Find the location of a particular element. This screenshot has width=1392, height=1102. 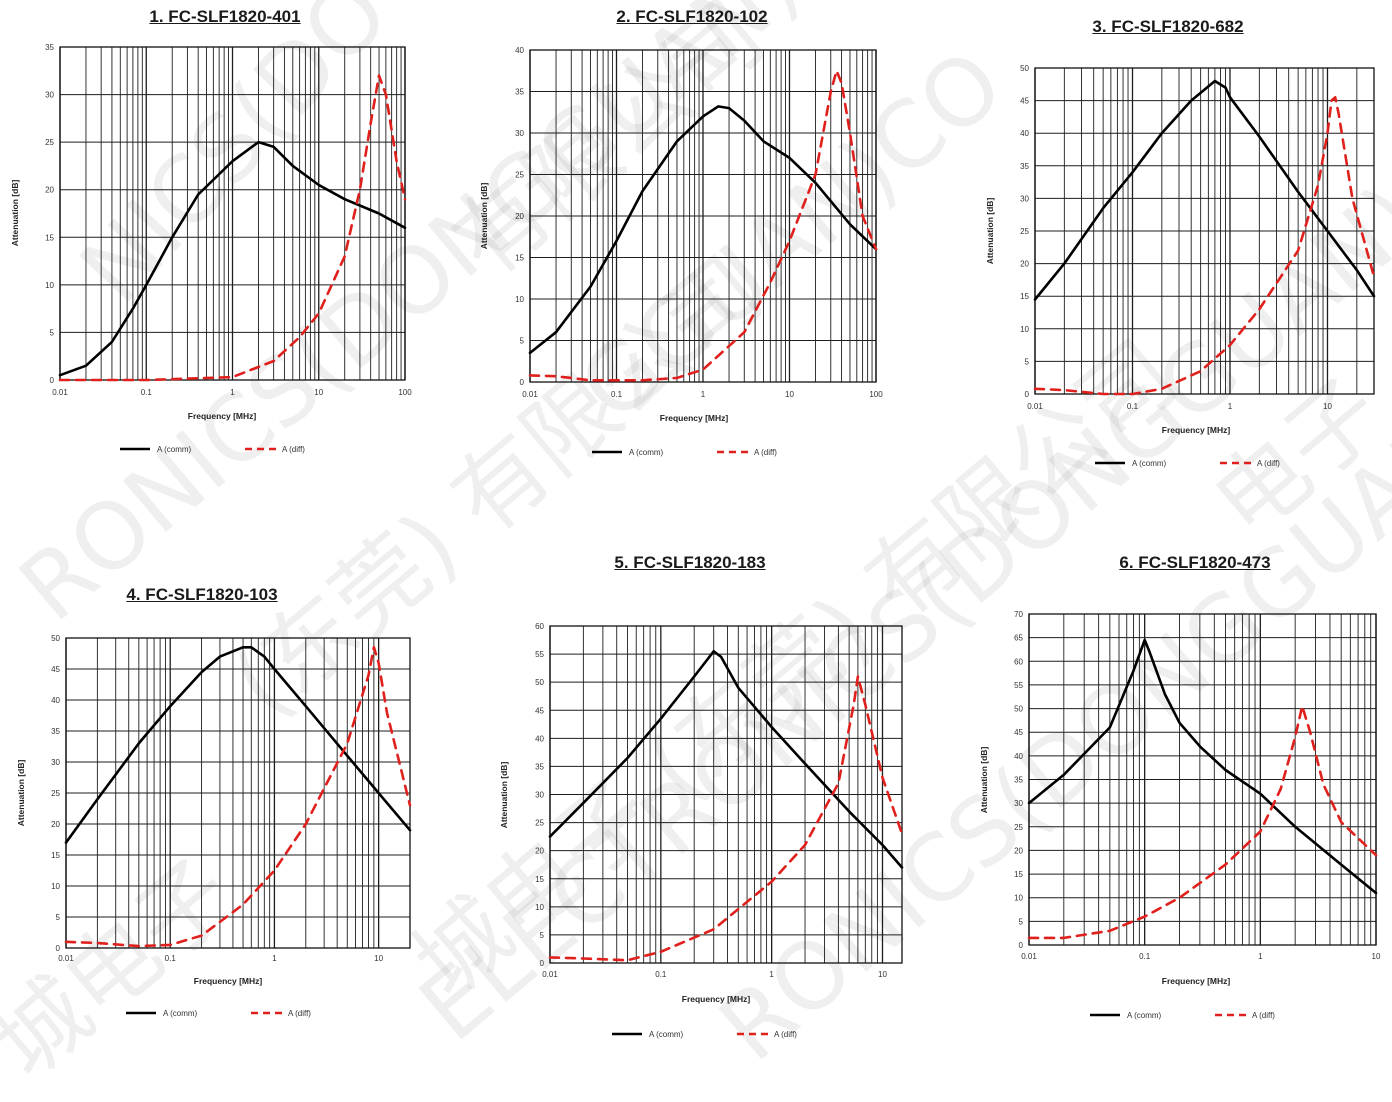

y-tick-label: 55 is located at coordinates (539, 654).